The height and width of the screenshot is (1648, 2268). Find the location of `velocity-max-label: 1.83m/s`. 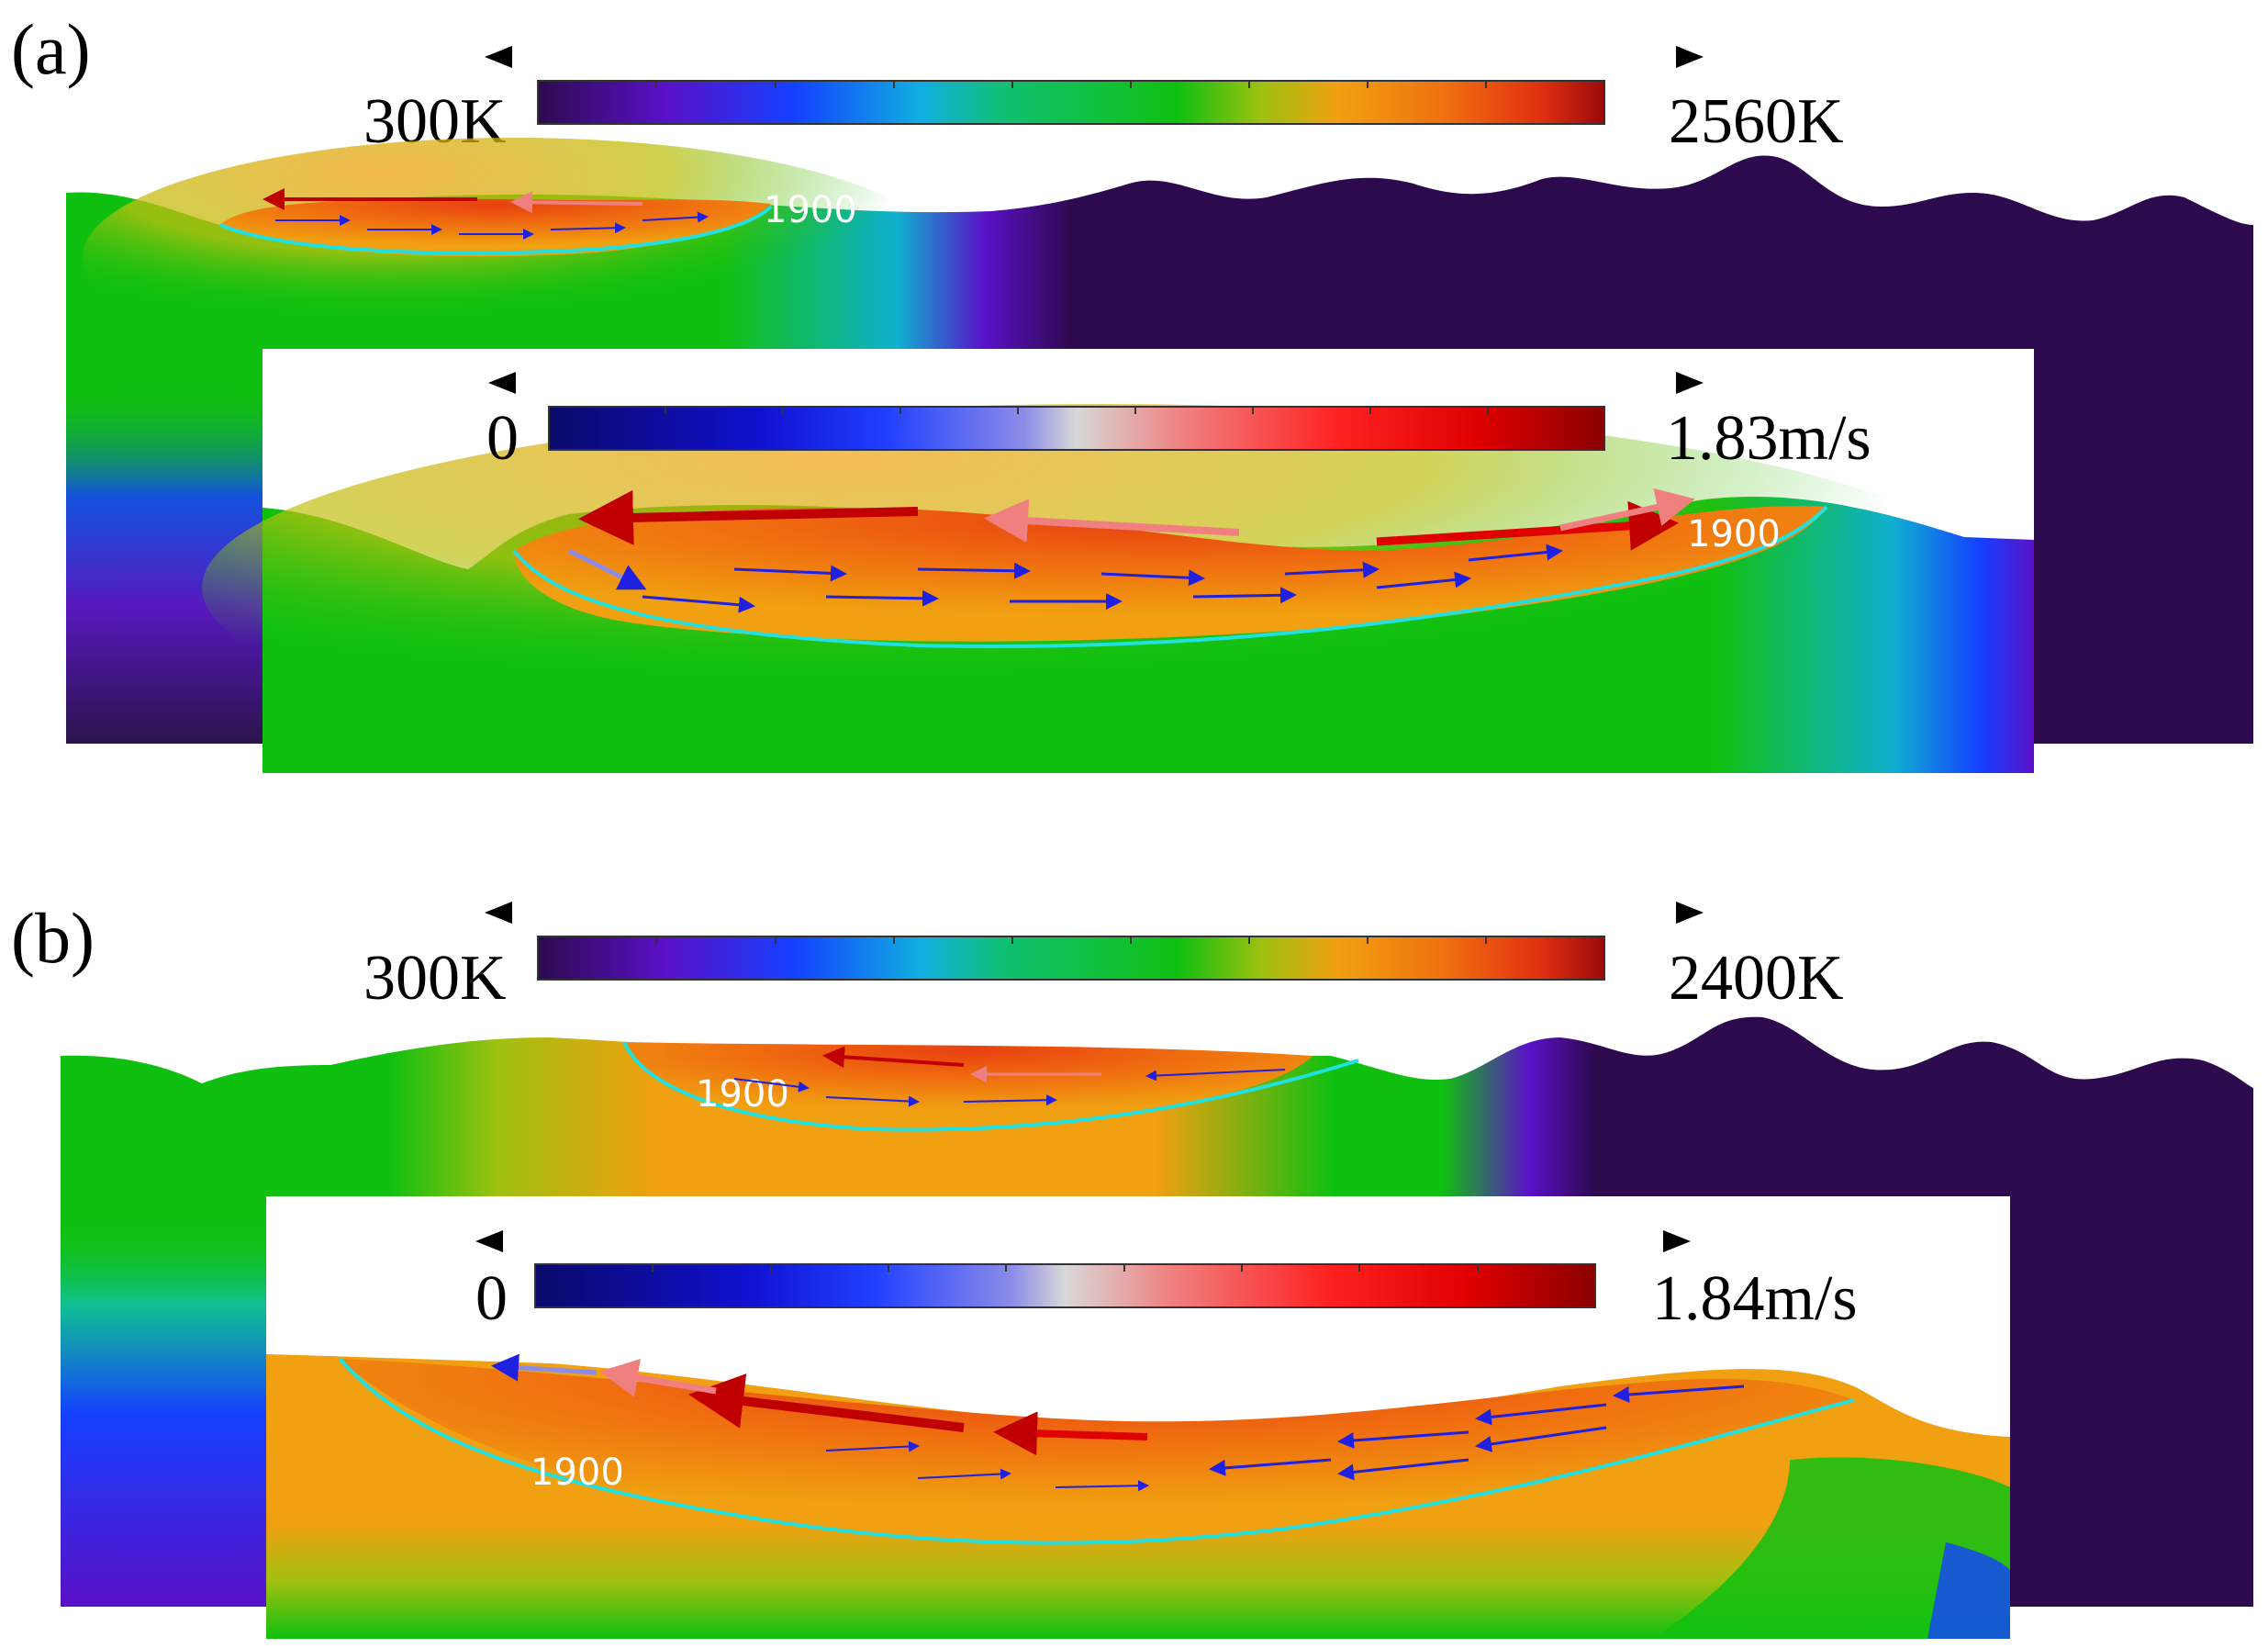

velocity-max-label: 1.83m/s is located at coordinates (1768, 438).